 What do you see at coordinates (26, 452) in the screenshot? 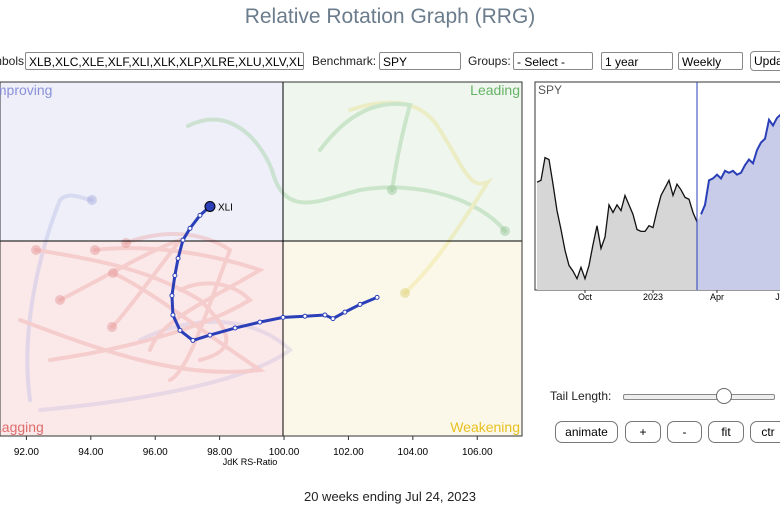
I see `x-tick-label: 92.00` at bounding box center [26, 452].